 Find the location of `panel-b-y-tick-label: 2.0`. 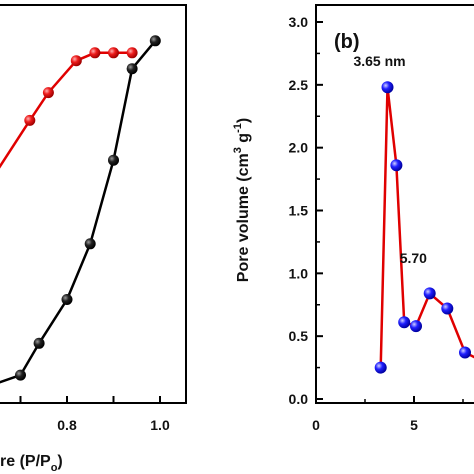

panel-b-y-tick-label: 2.0 is located at coordinates (299, 148).